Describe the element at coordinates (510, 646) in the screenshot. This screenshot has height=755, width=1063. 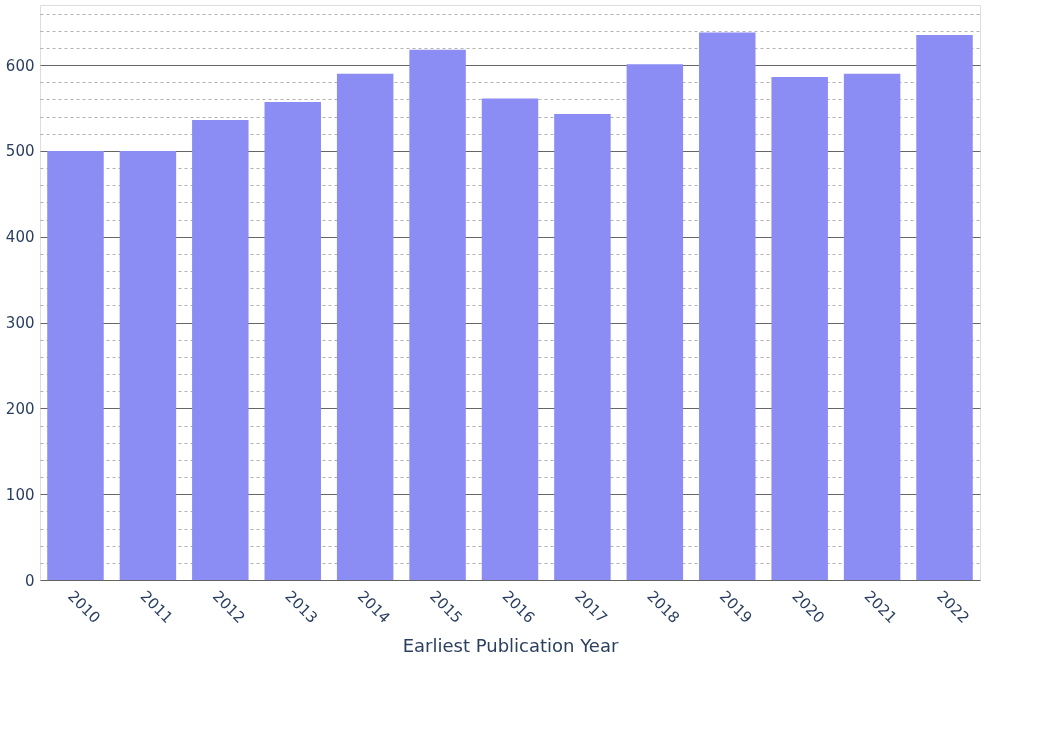
I see `x-axis-title: Earliest Publication Year` at that location.